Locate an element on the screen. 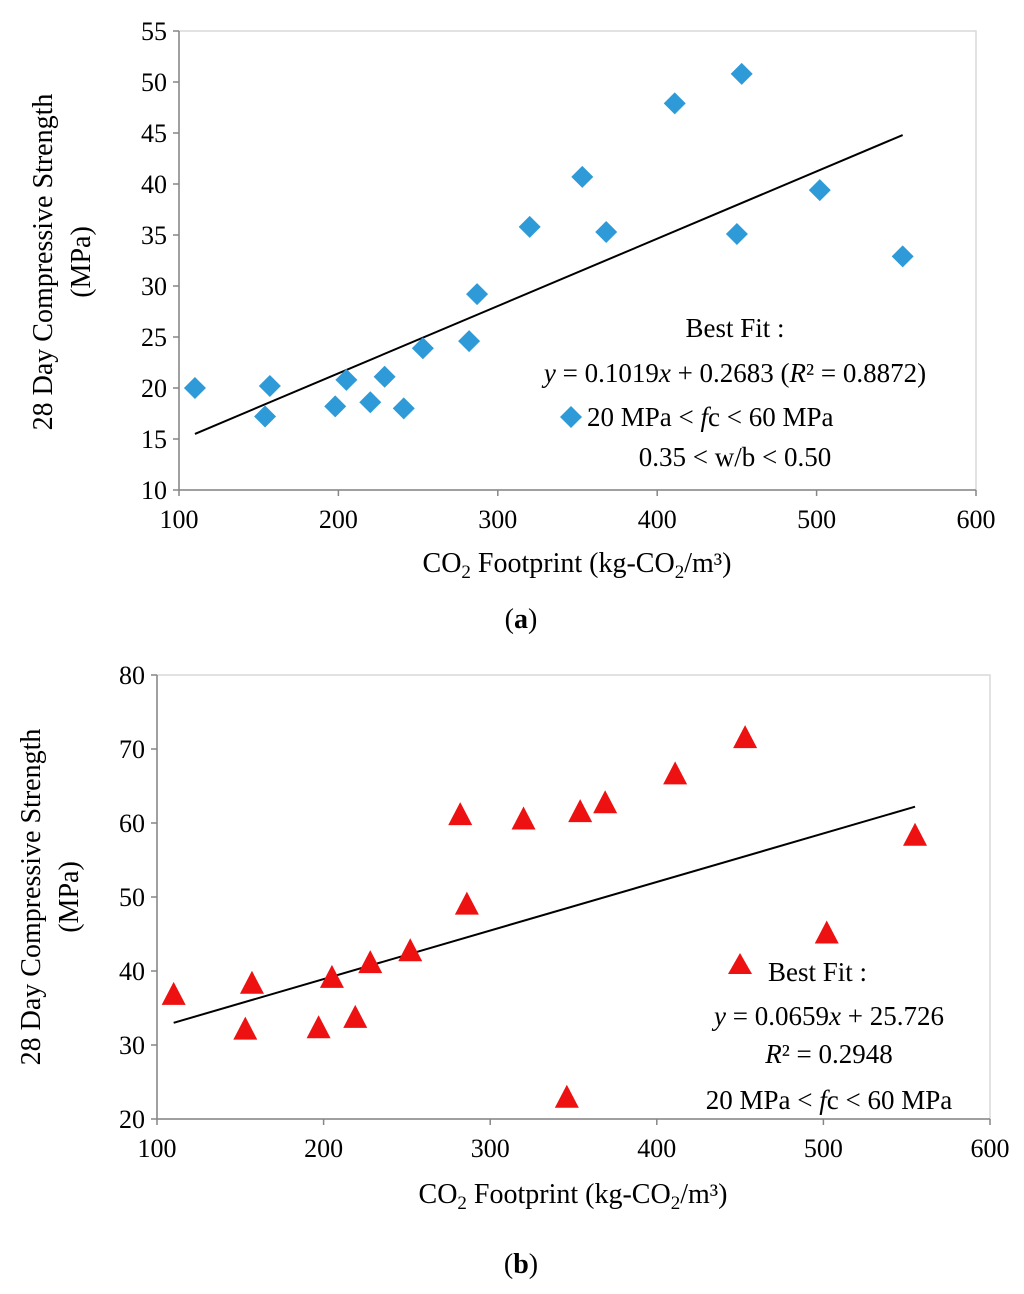 The image size is (1024, 1294). panel-label: (b) is located at coordinates (521, 1264).